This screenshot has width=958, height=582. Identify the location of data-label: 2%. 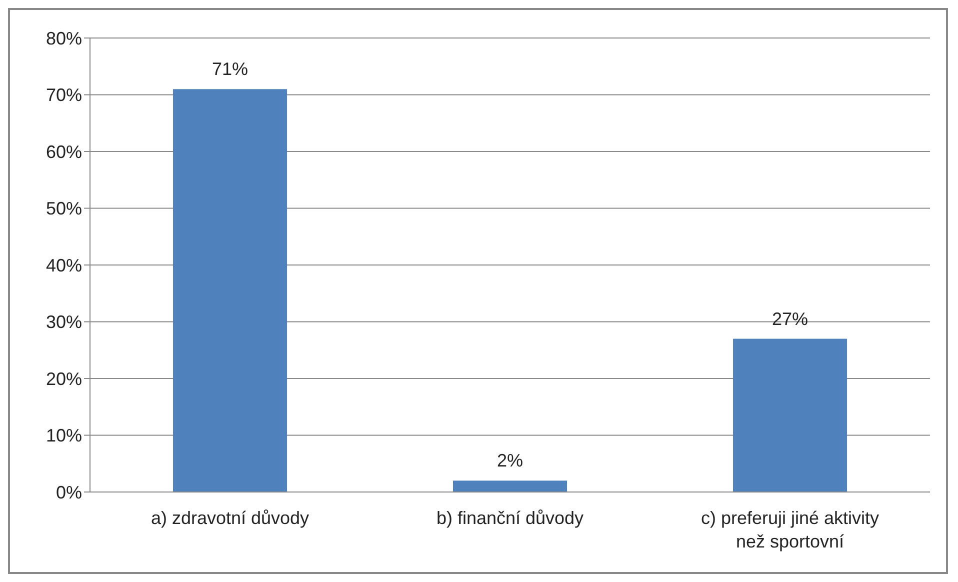
(510, 460).